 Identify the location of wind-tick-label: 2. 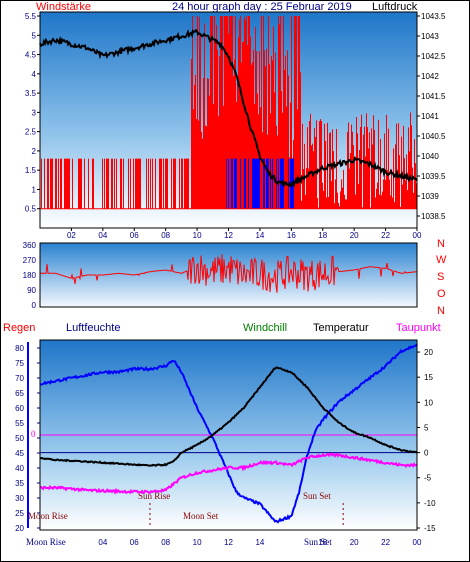
(34, 151).